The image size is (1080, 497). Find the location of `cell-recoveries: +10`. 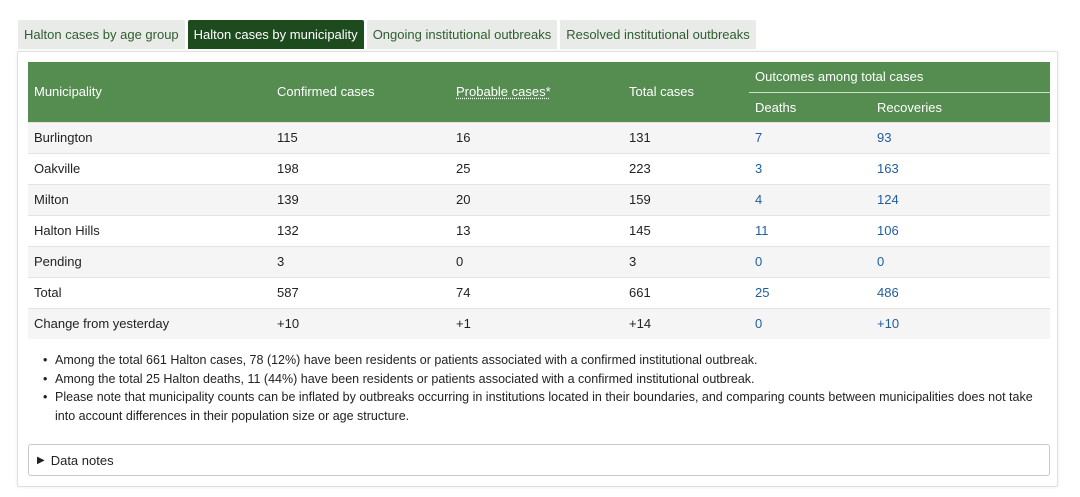

cell-recoveries: +10 is located at coordinates (960, 323).